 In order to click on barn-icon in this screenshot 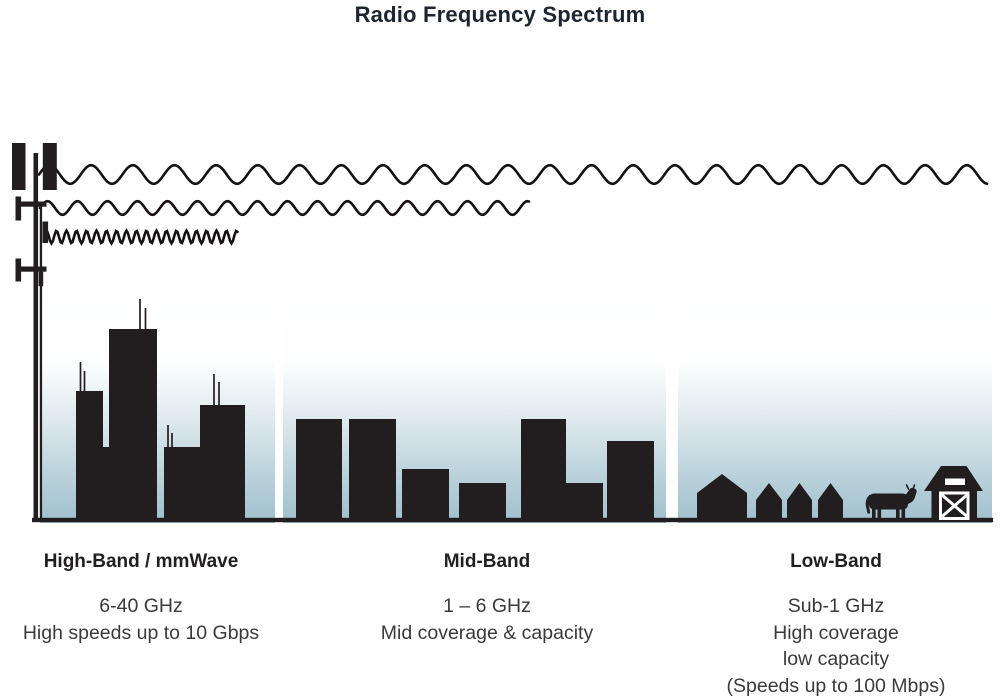, I will do `click(953, 493)`.